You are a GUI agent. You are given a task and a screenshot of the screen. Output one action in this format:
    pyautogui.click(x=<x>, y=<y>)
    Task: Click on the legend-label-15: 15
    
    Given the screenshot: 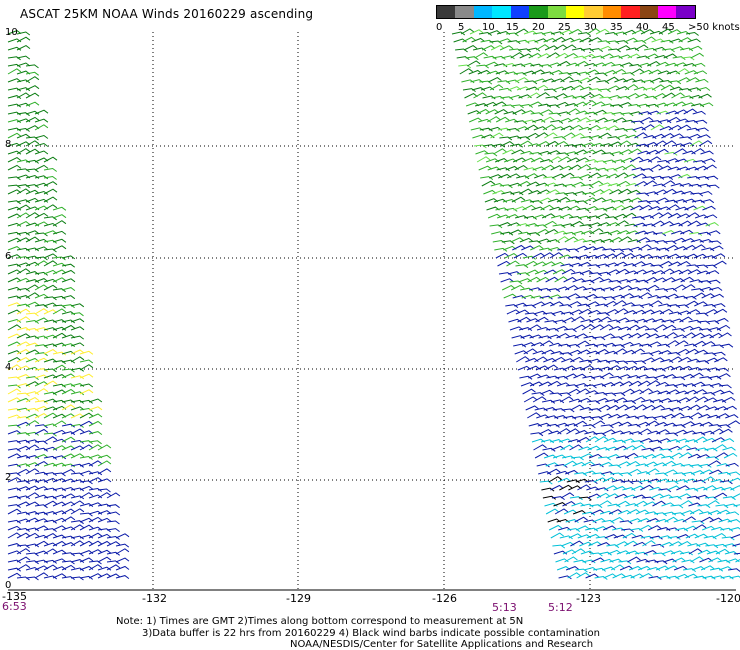 What is the action you would take?
    pyautogui.click(x=512, y=27)
    